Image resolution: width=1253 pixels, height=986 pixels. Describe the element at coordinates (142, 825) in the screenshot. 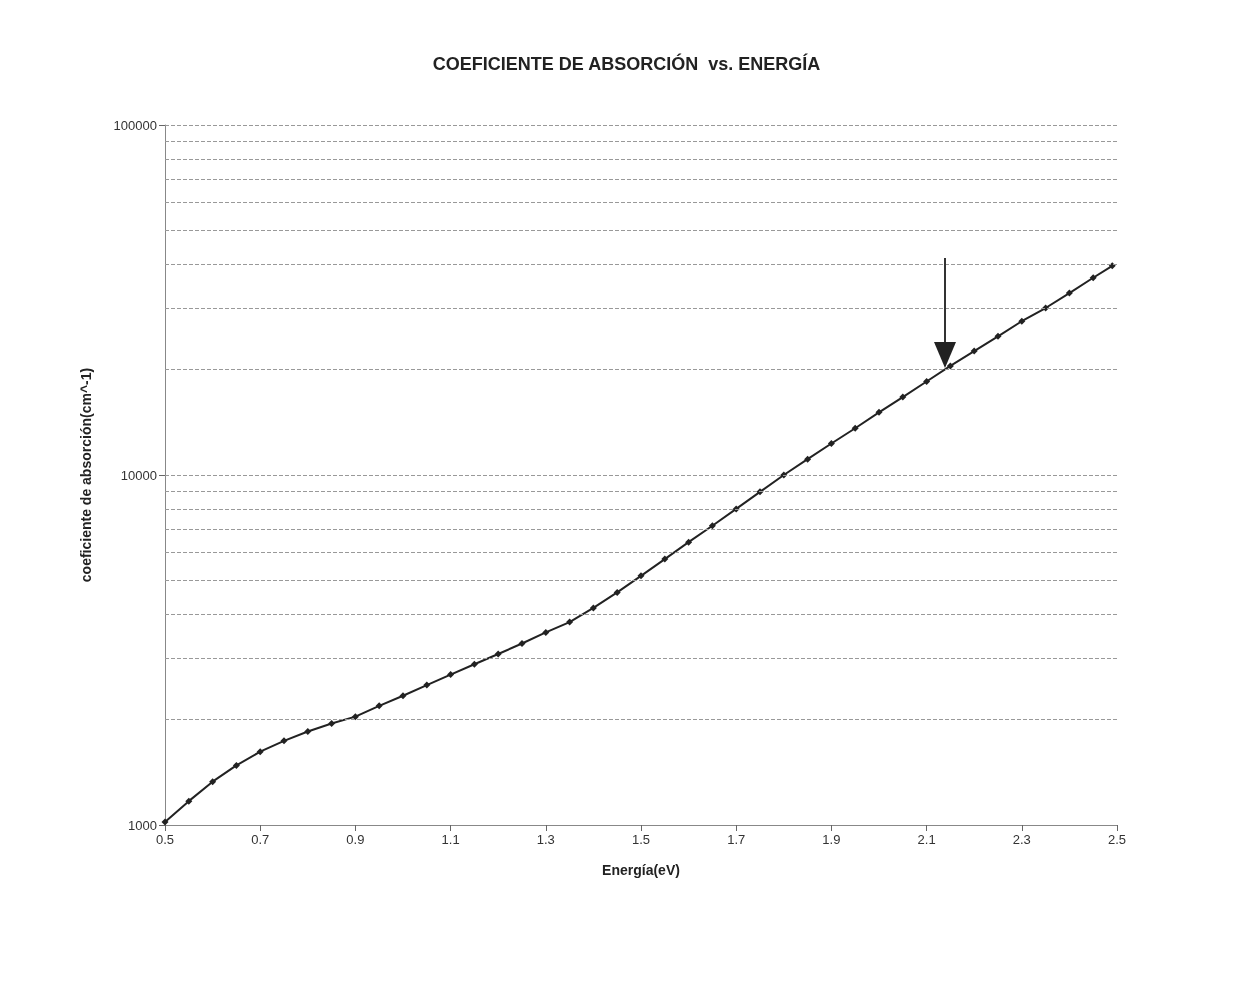

I see `y-tick-label: 1000` at that location.